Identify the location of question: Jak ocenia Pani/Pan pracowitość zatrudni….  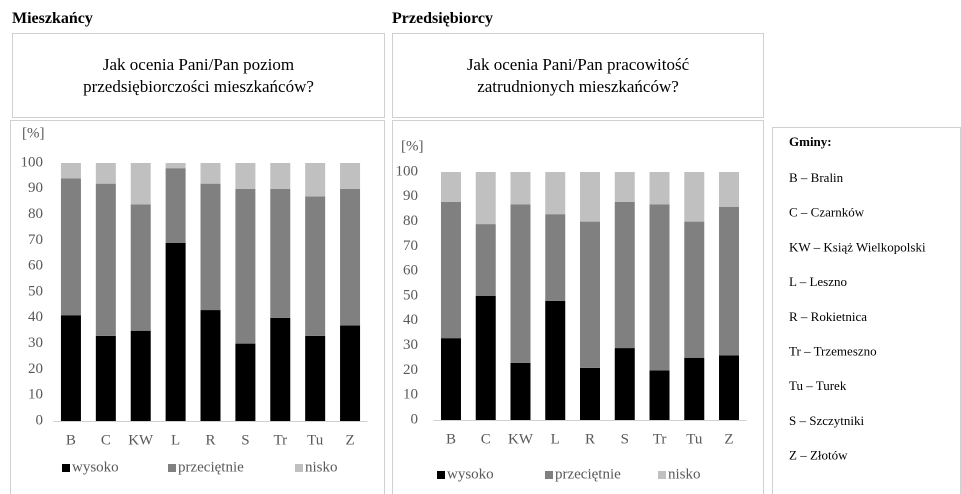
(578, 75).